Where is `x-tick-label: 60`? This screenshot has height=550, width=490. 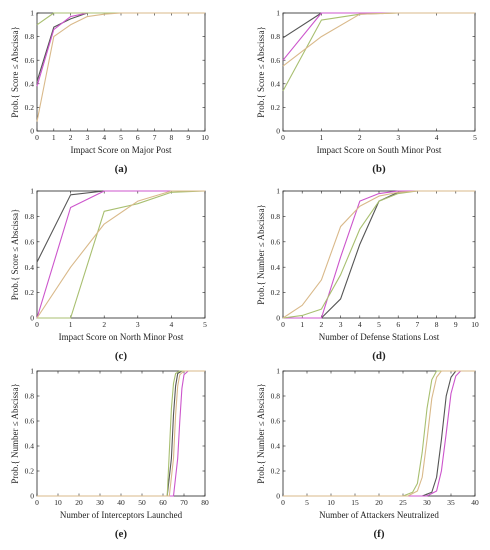 x-tick-label: 60 is located at coordinates (163, 502).